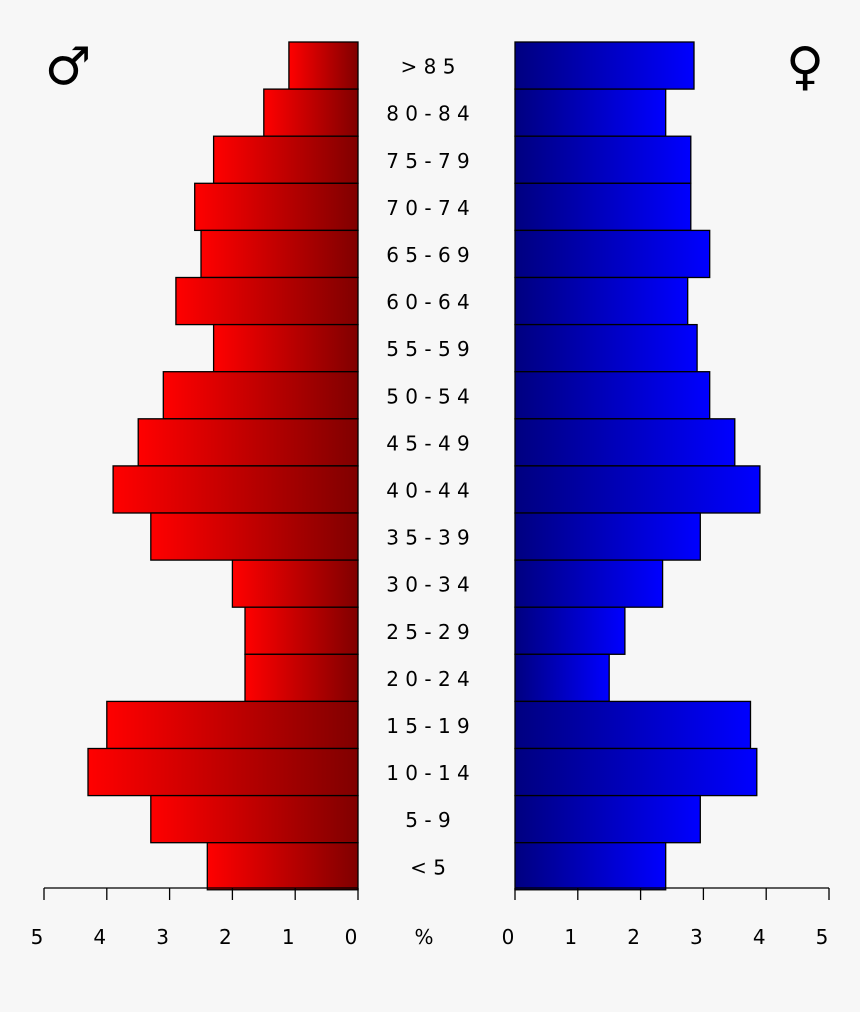 The width and height of the screenshot is (860, 1012). What do you see at coordinates (428, 585) in the screenshot?
I see `age-label-30-34: 3 0 - 3 4` at bounding box center [428, 585].